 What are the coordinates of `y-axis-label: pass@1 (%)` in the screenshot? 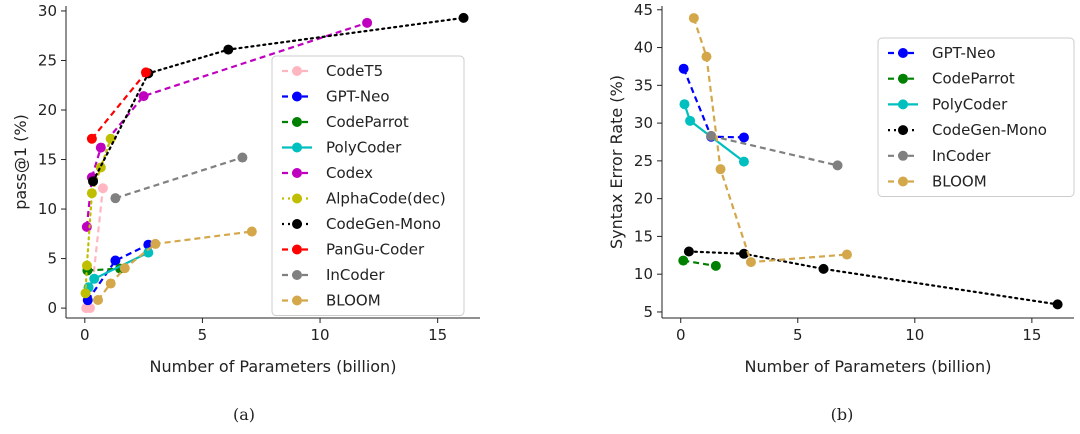 It's located at (20, 162).